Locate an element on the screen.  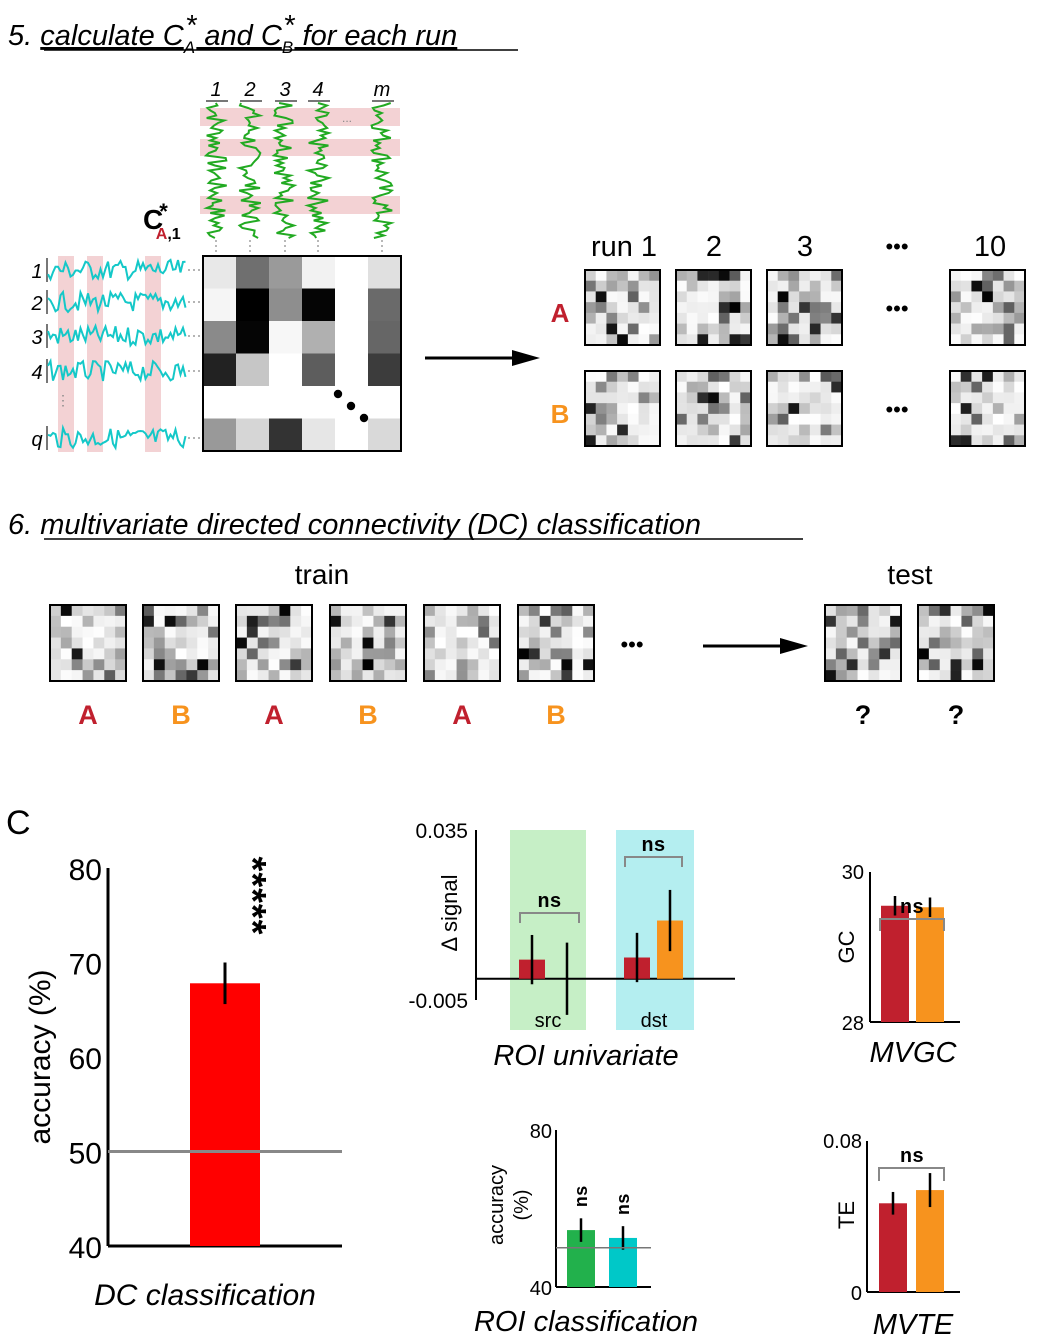
c-label: C* A,1 is located at coordinates (162, 221).